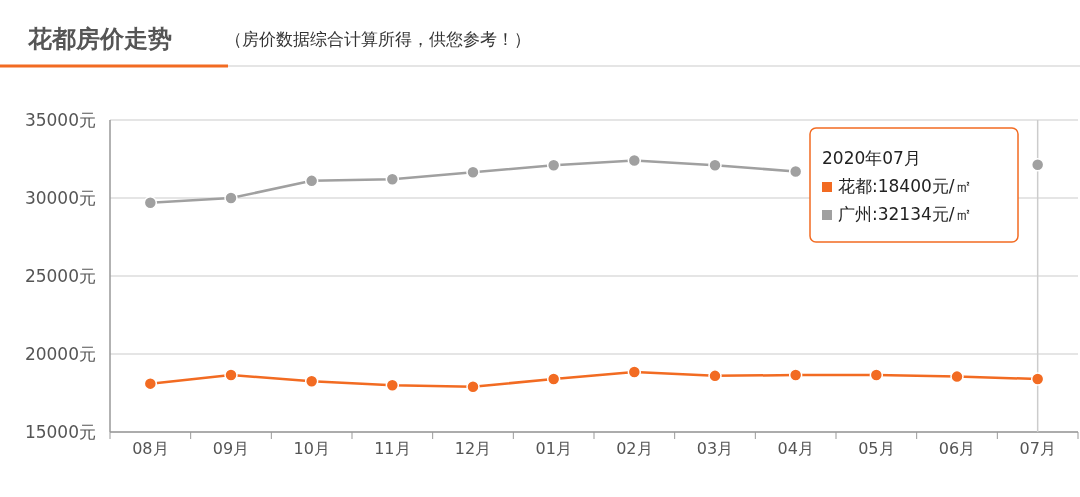 This screenshot has height=497, width=1080. What do you see at coordinates (871, 158) in the screenshot?
I see `legend-title: 2020年07月` at bounding box center [871, 158].